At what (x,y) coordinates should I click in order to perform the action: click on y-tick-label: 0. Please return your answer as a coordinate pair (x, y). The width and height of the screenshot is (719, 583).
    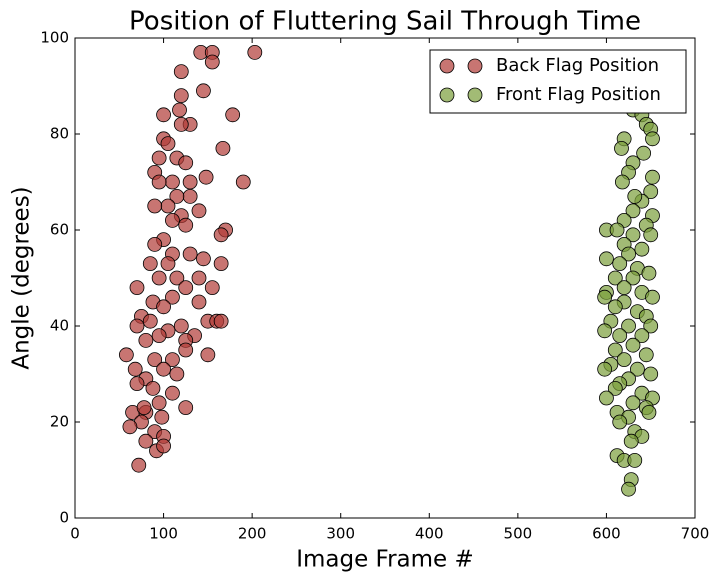
    Looking at the image, I should click on (64, 518).